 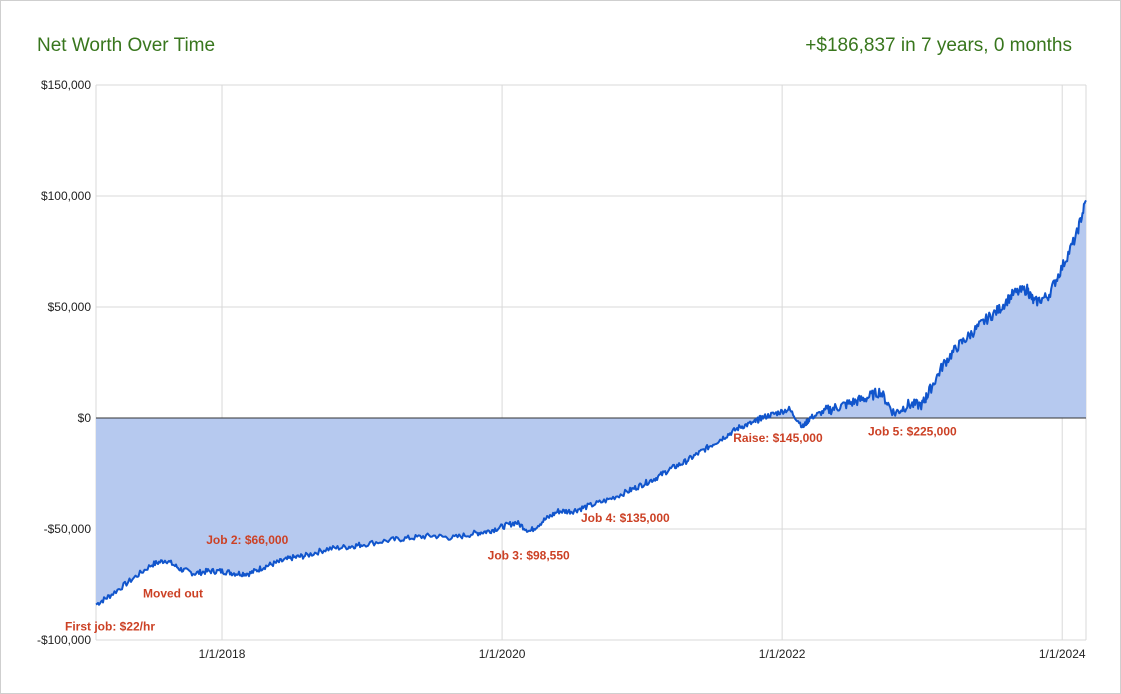 What do you see at coordinates (938, 45) in the screenshot?
I see `chart-subtitle: +$186,837 in 7 years, 0 months` at bounding box center [938, 45].